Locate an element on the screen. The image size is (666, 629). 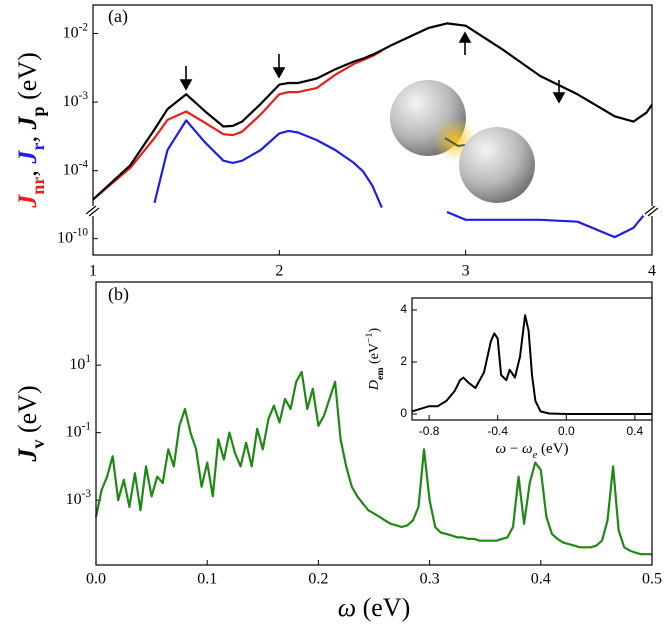
x-tick-label: 2 is located at coordinates (279, 271).